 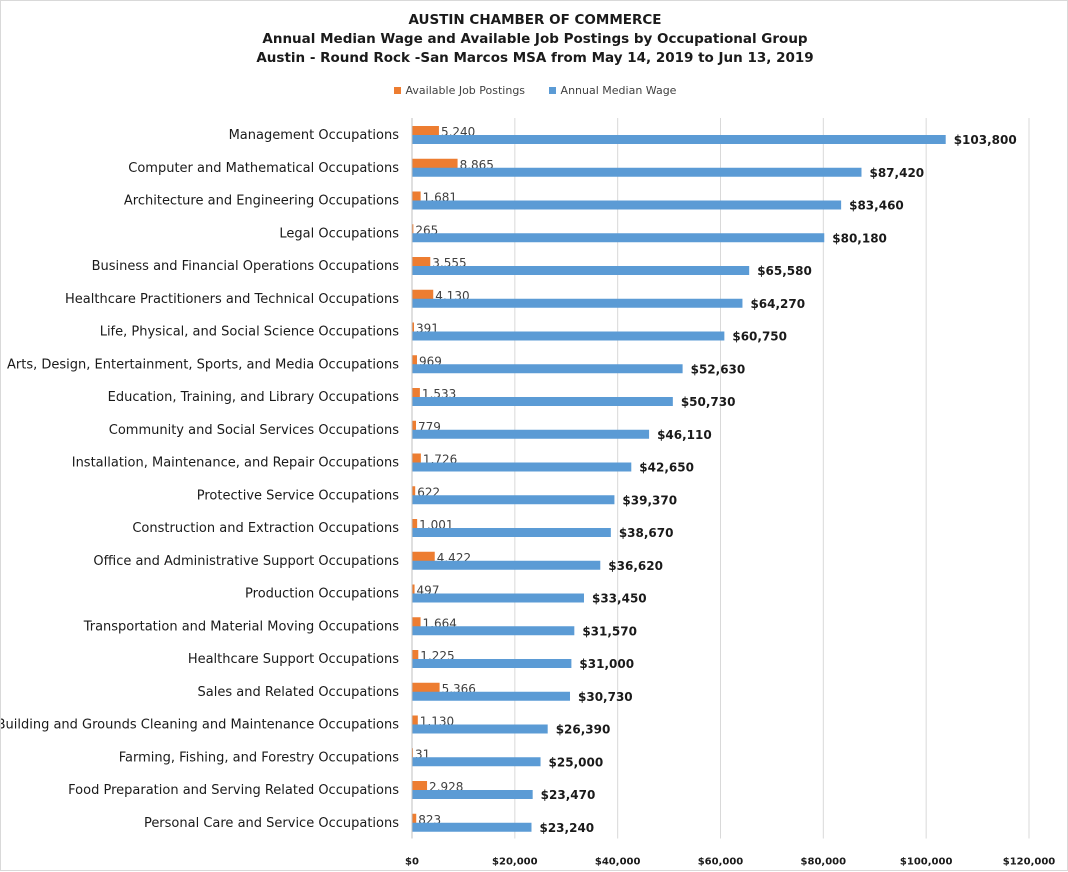 I want to click on data-label-median-wage: $39,370, so click(x=649, y=500).